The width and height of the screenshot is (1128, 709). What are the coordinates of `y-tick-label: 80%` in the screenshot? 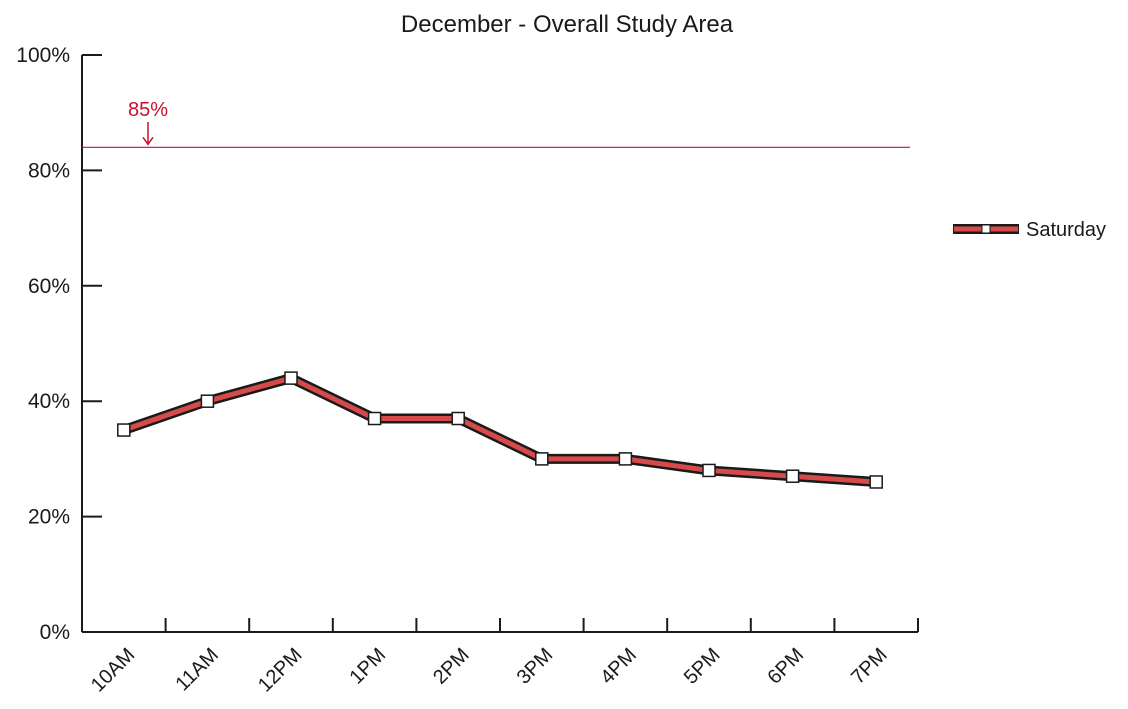 It's located at (49, 170).